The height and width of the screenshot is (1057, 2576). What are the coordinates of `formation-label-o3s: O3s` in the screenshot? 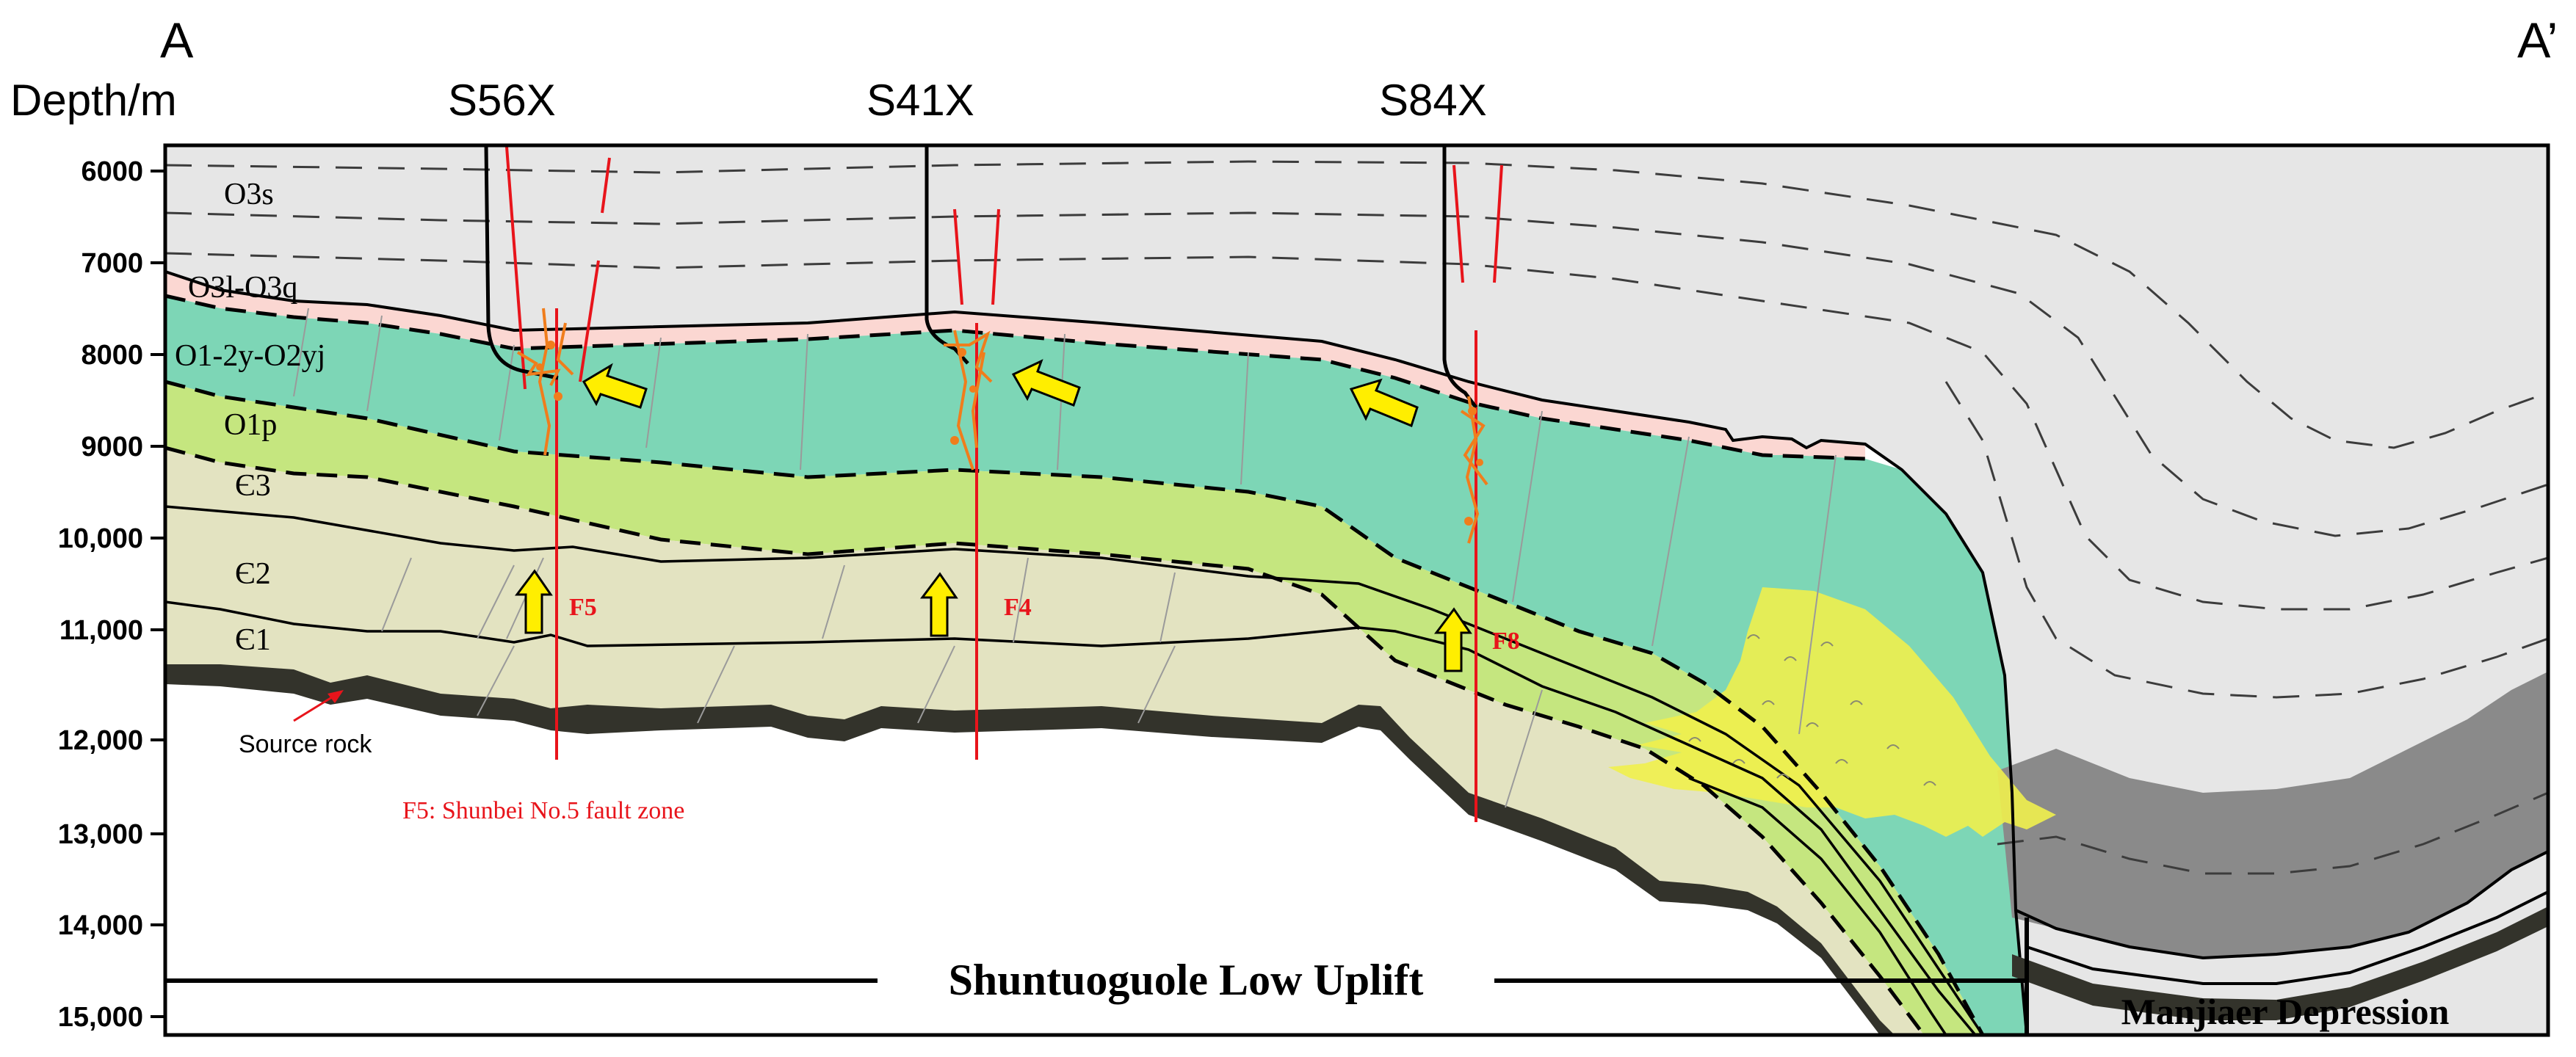 It's located at (249, 194).